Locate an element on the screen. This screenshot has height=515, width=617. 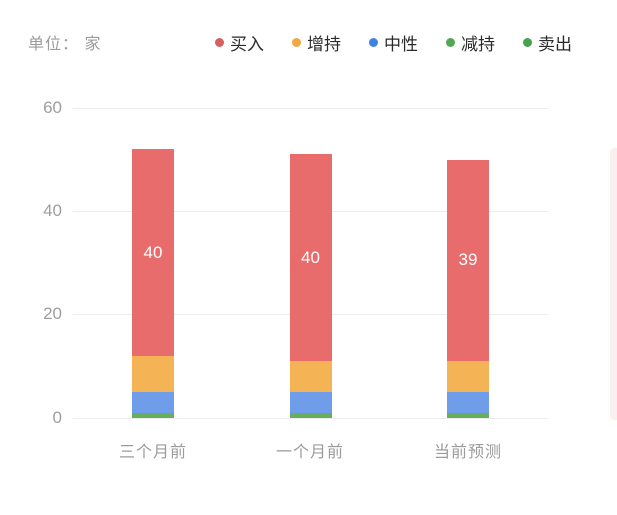
legend-item-neutral: 中性 is located at coordinates (393, 42).